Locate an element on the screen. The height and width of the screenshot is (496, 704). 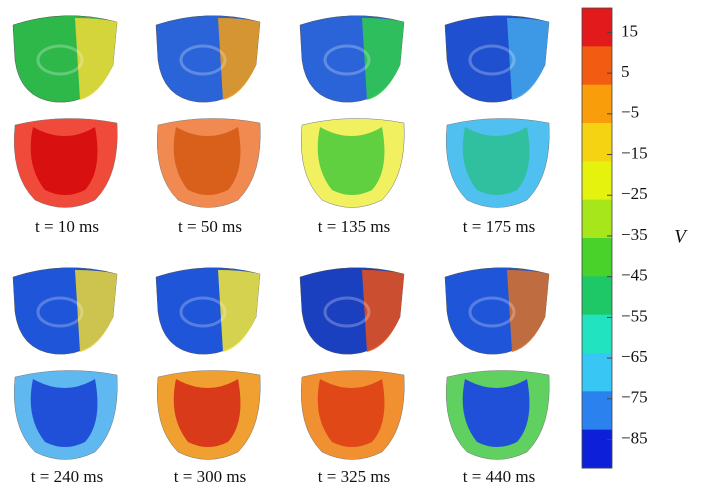
colorbar-tick-label: −45 is located at coordinates (634, 275).